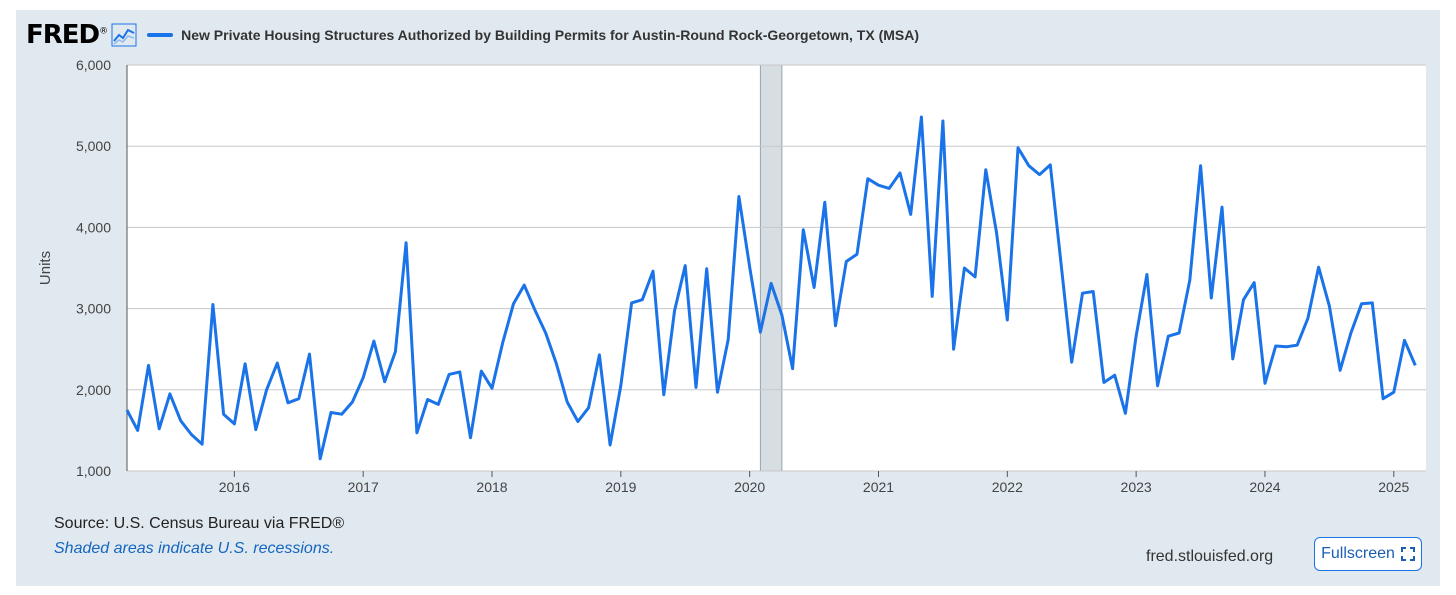 The height and width of the screenshot is (595, 1456). Describe the element at coordinates (93, 65) in the screenshot. I see `y-tick-label: 6,000` at that location.